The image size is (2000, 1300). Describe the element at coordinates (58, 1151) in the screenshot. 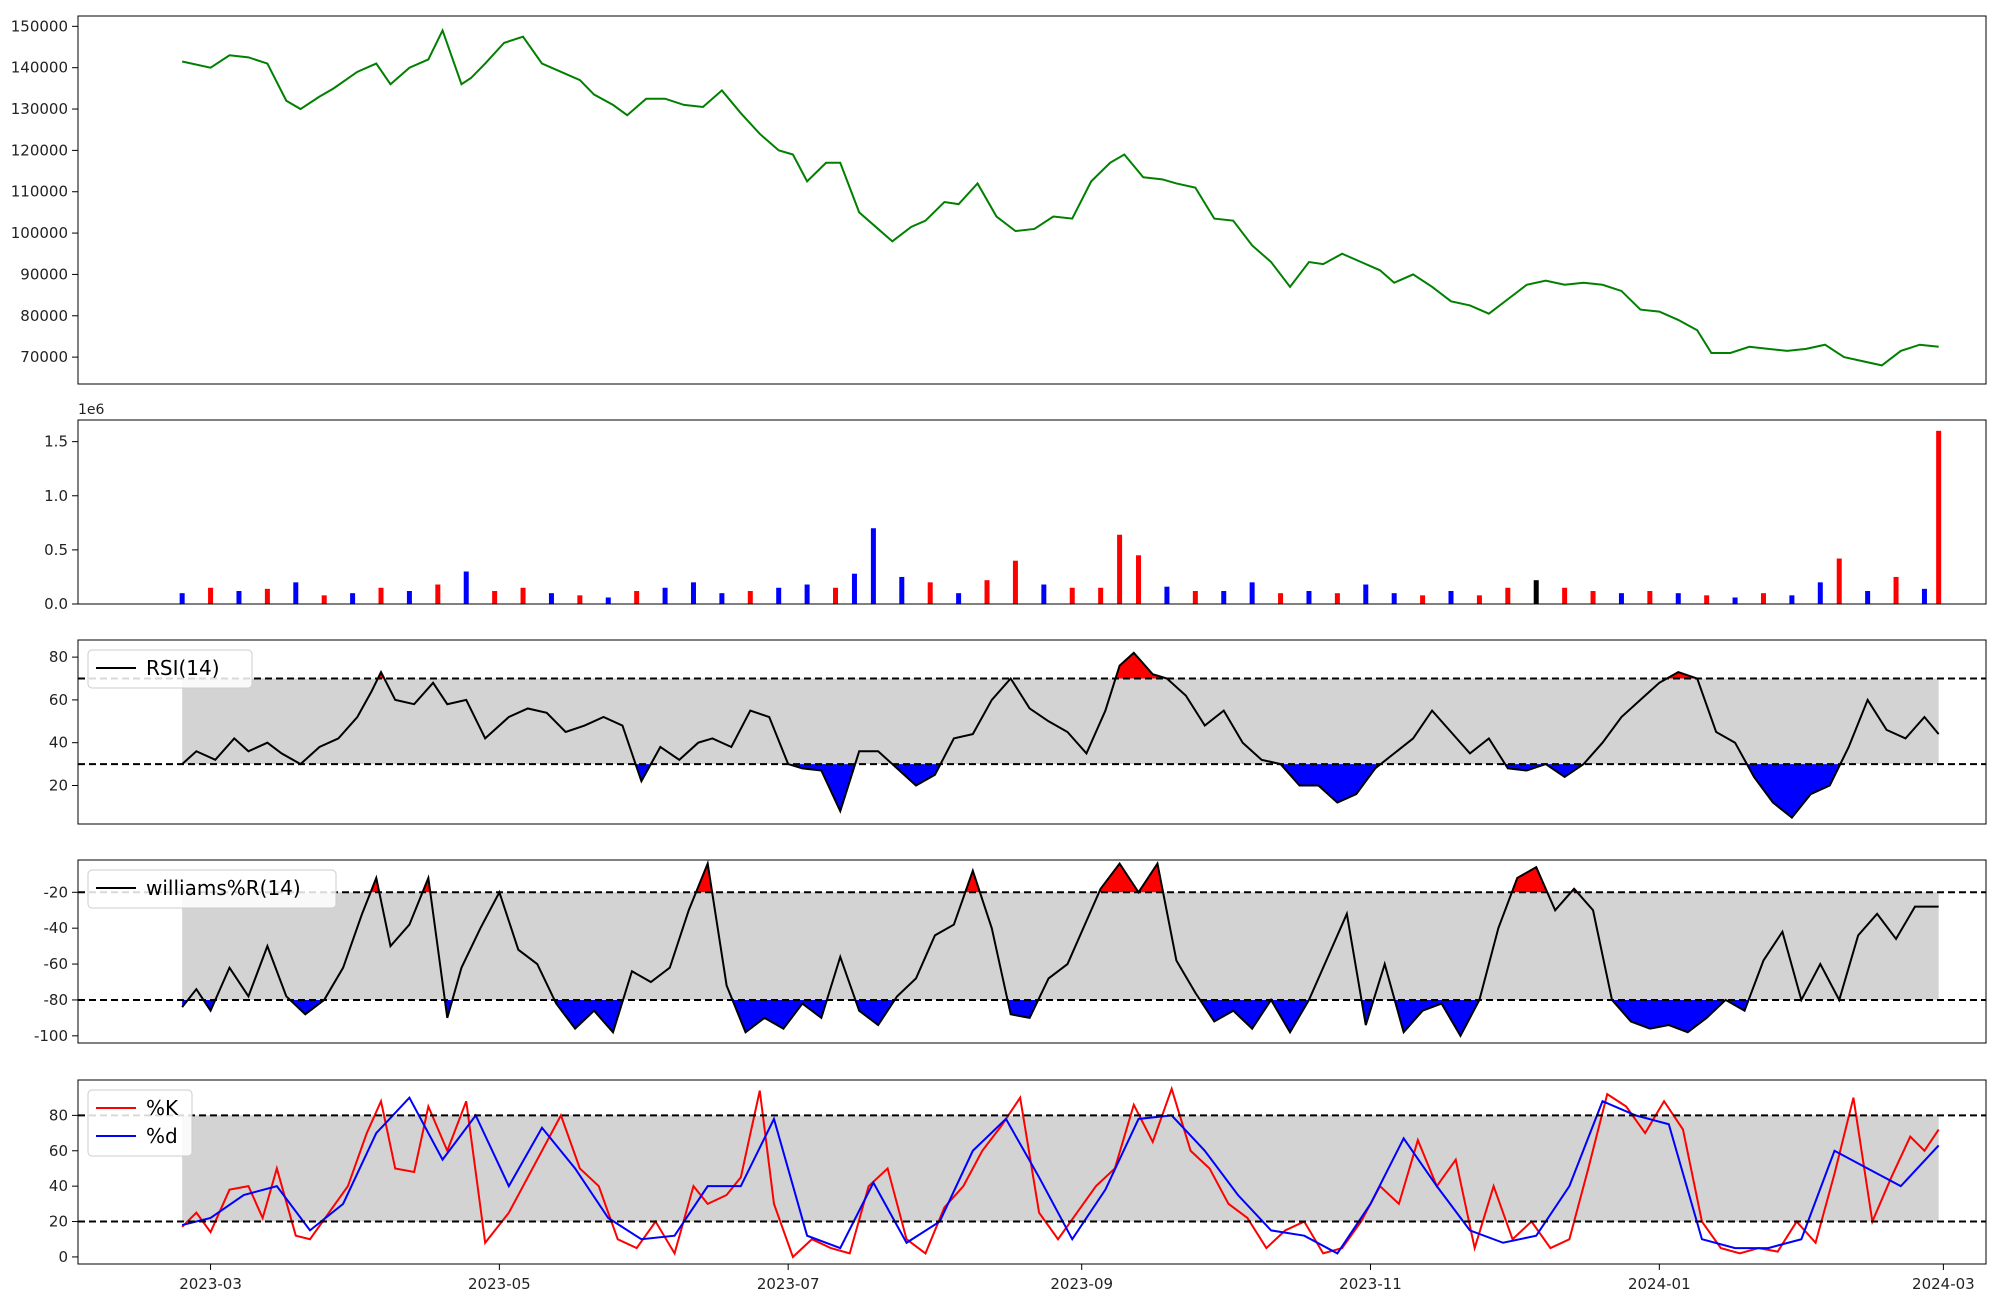

I see `y-tick-label: 60` at that location.